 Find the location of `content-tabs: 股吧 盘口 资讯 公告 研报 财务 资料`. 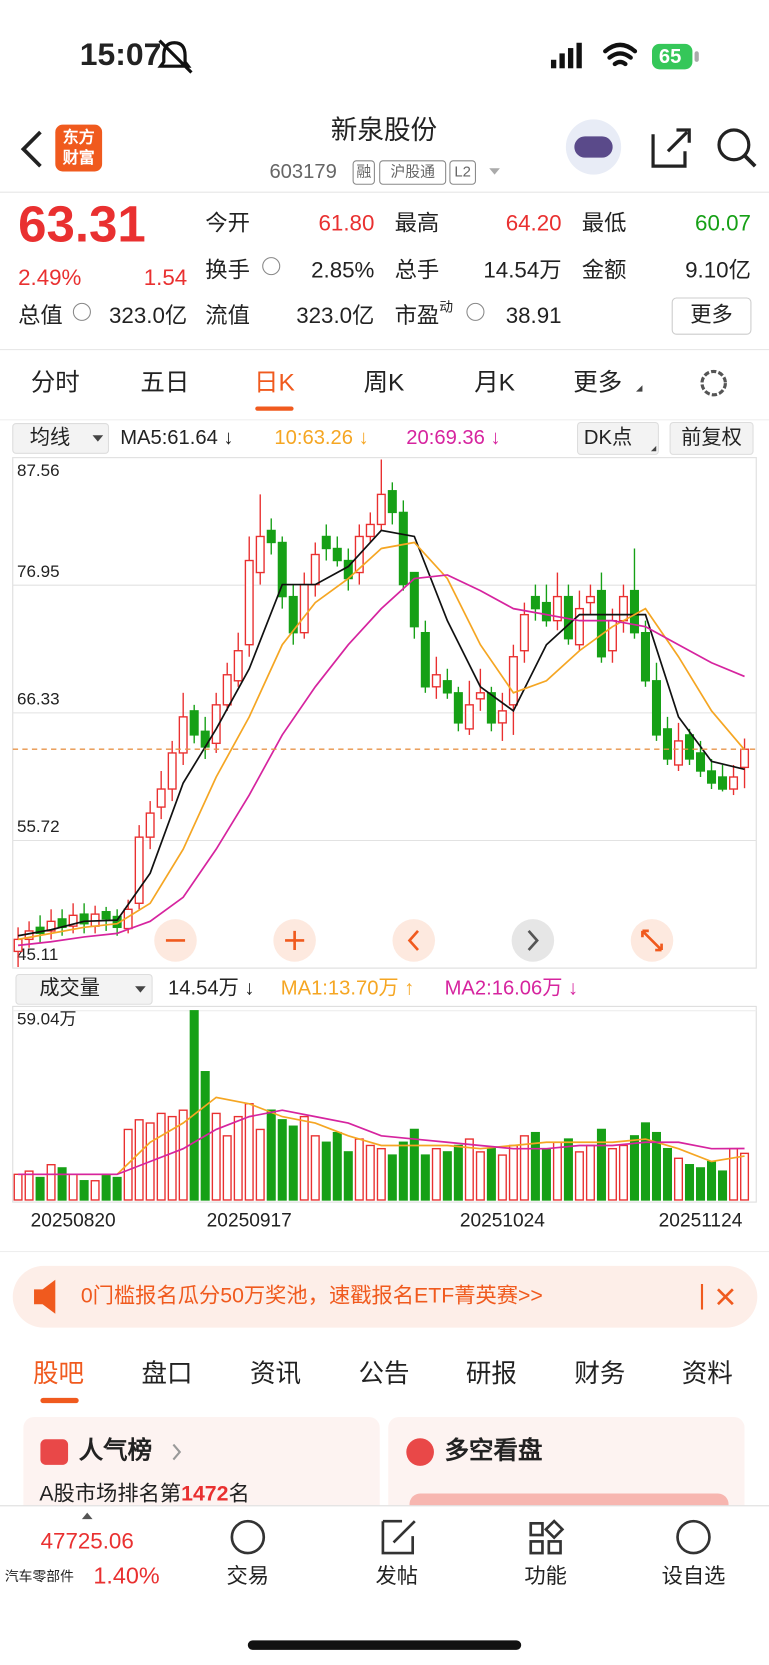

content-tabs: 股吧 盘口 资讯 公告 研报 财务 资料 is located at coordinates (383, 1374).